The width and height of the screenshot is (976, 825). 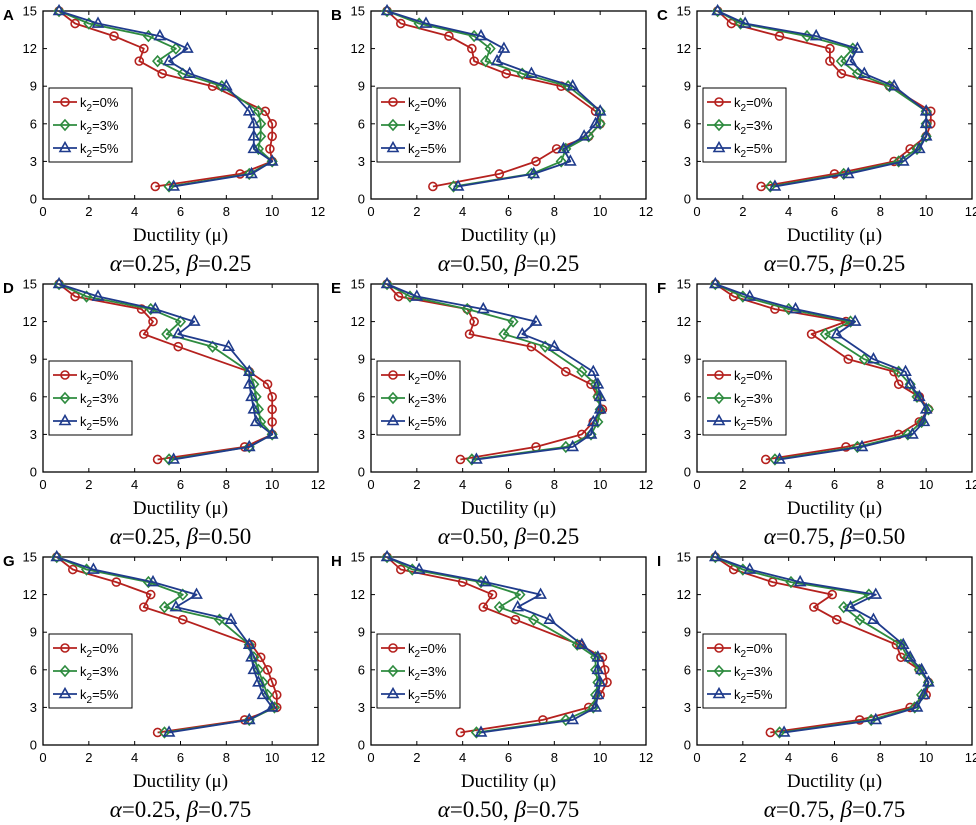 What do you see at coordinates (509, 809) in the screenshot?
I see `panel-caption: α=0.50, β=0.75` at bounding box center [509, 809].